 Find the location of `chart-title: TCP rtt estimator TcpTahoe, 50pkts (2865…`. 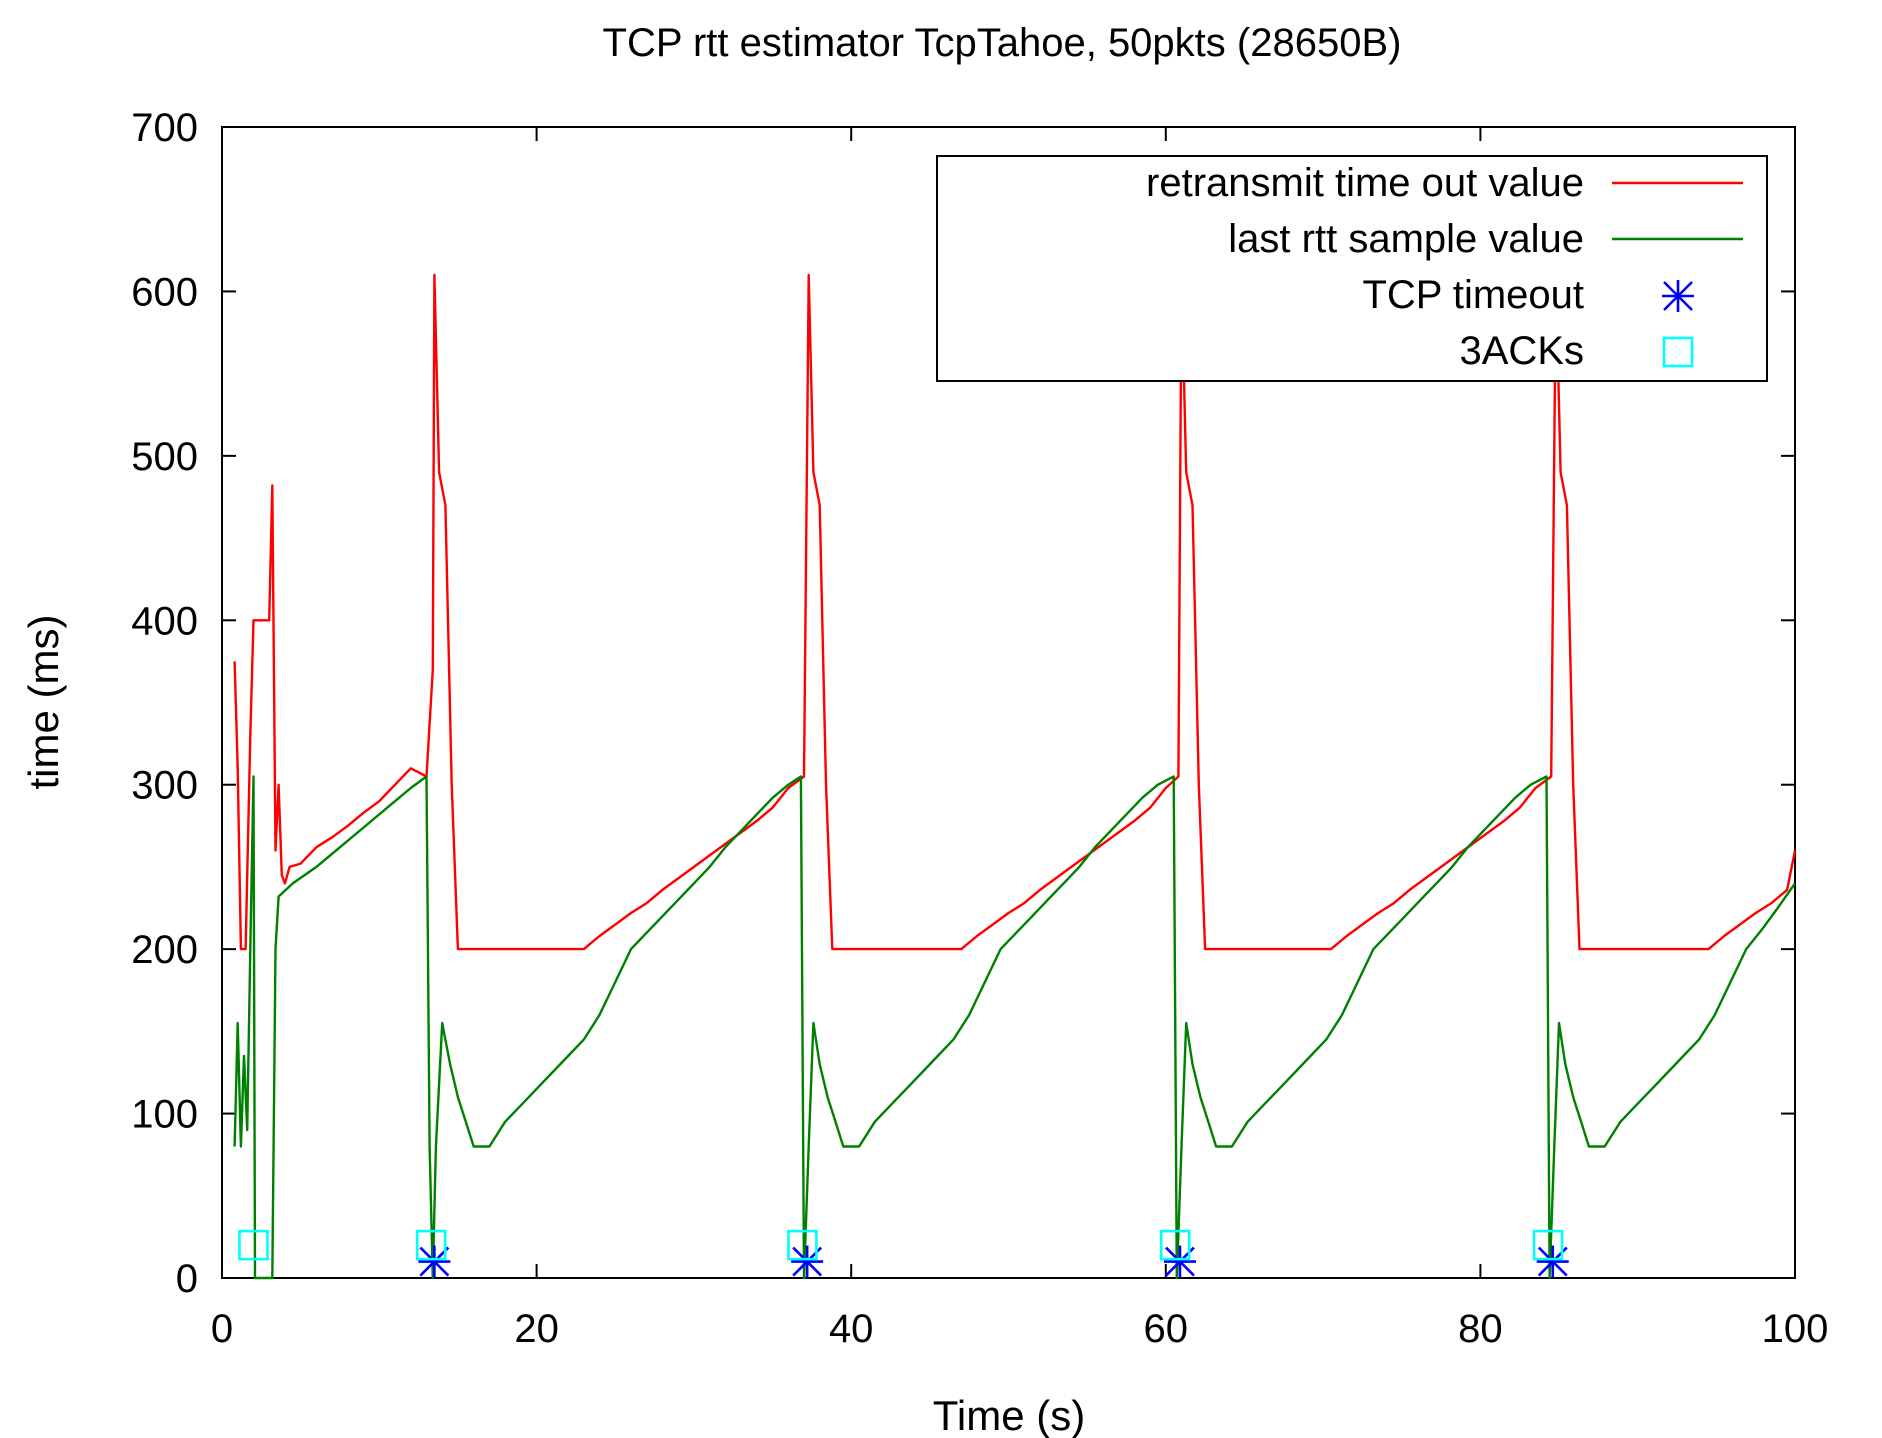

chart-title: TCP rtt estimator TcpTahoe, 50pkts (2865… is located at coordinates (1002, 43).